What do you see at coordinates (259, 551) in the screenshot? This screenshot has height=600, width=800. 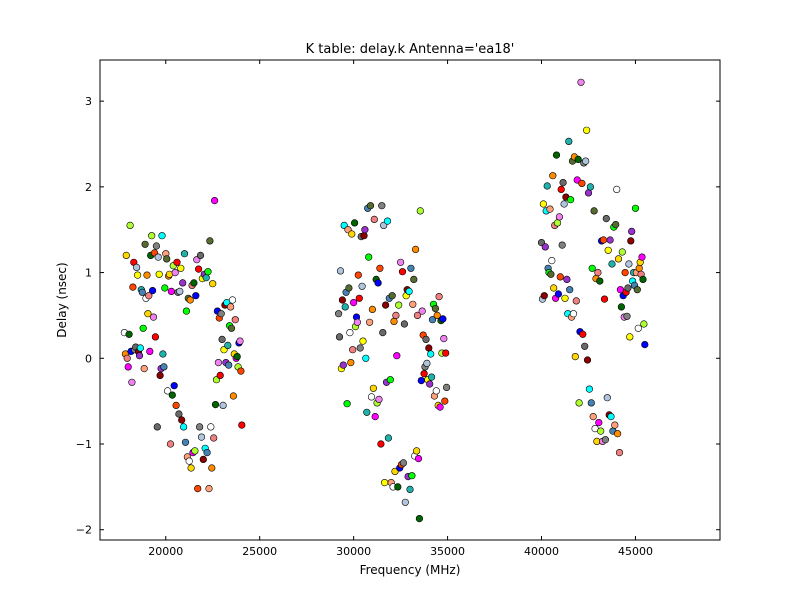 I see `x-tick-label: 25000` at bounding box center [259, 551].